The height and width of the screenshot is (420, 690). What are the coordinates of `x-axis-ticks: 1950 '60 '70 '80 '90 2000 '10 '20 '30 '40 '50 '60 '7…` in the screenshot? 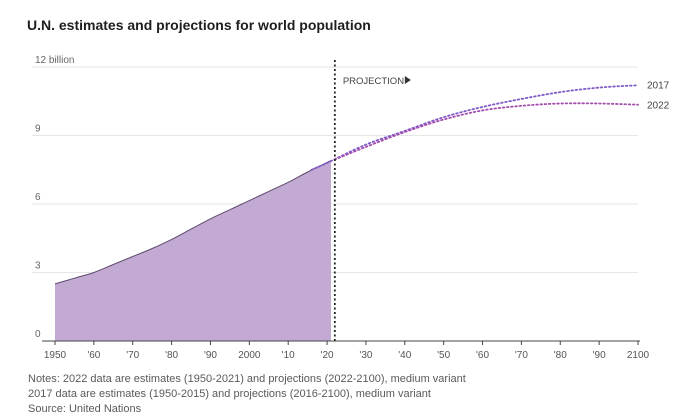 It's located at (347, 351).